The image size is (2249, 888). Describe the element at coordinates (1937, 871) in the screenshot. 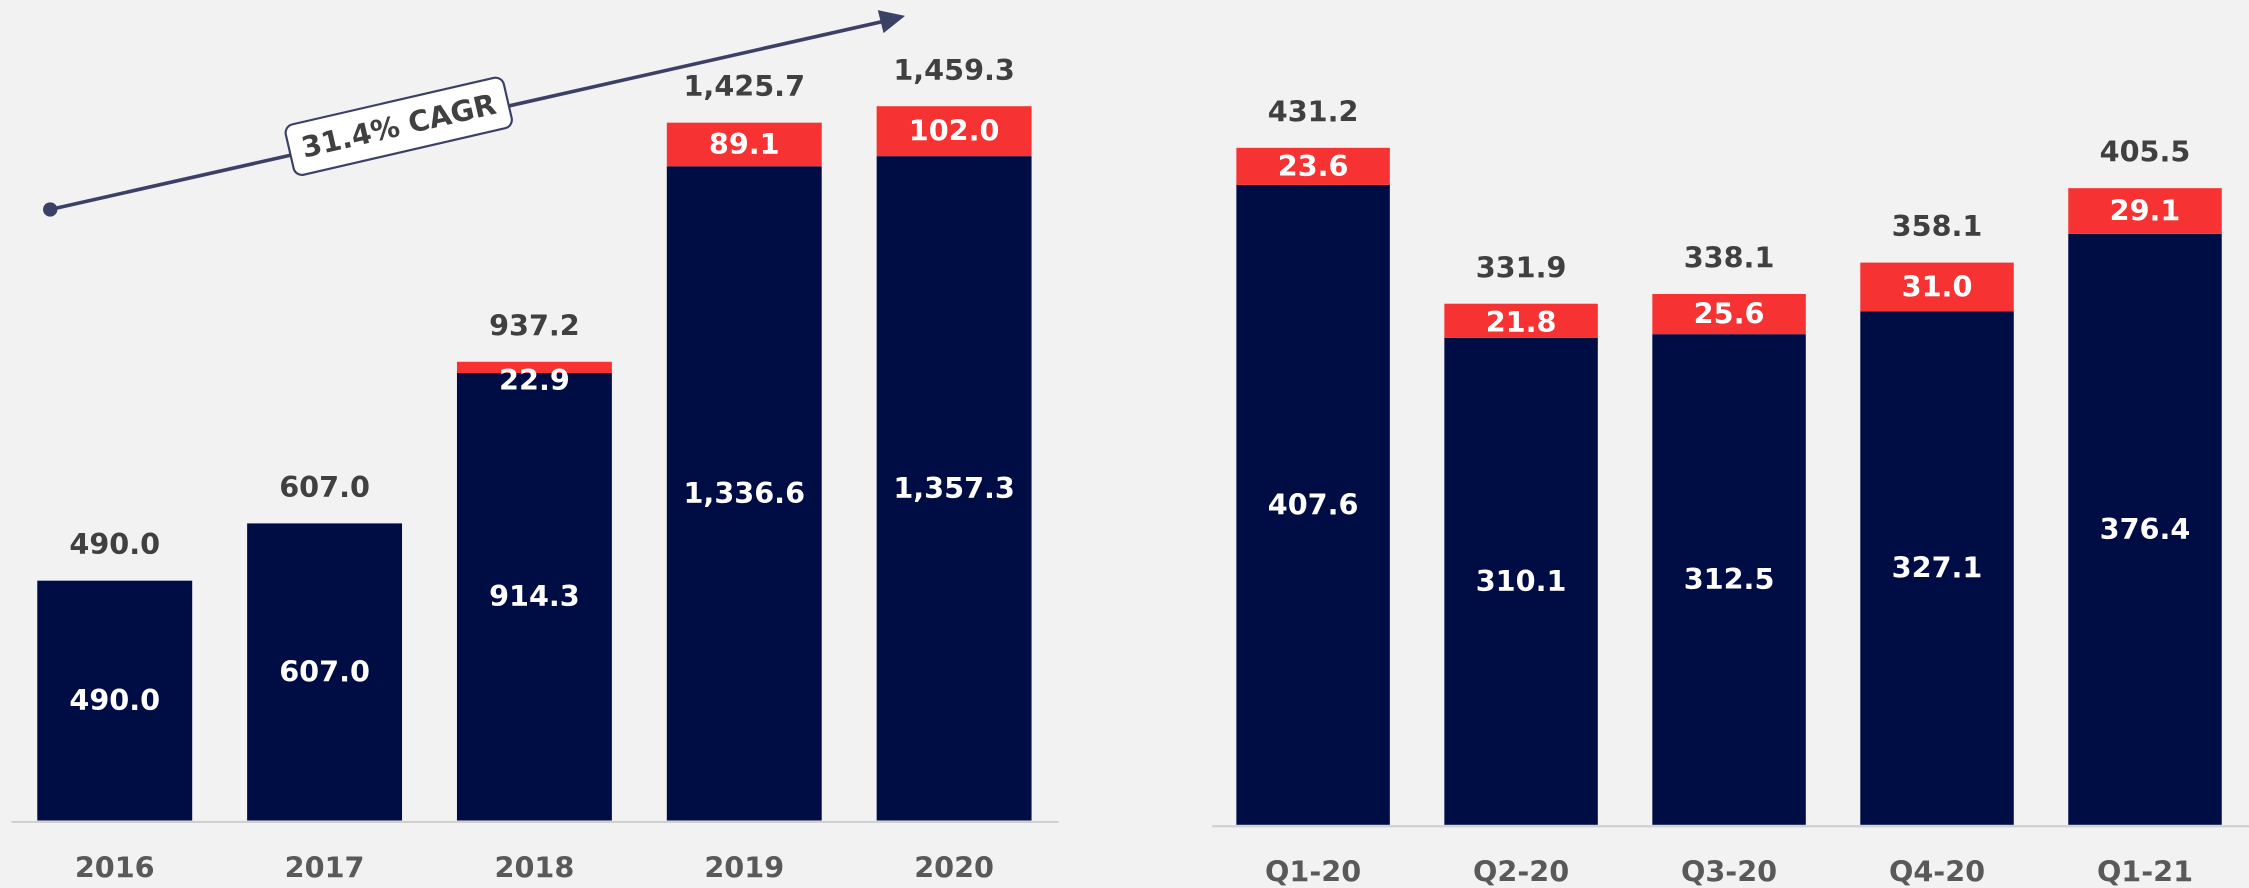

I see `x-tick-label: Q4-20` at that location.